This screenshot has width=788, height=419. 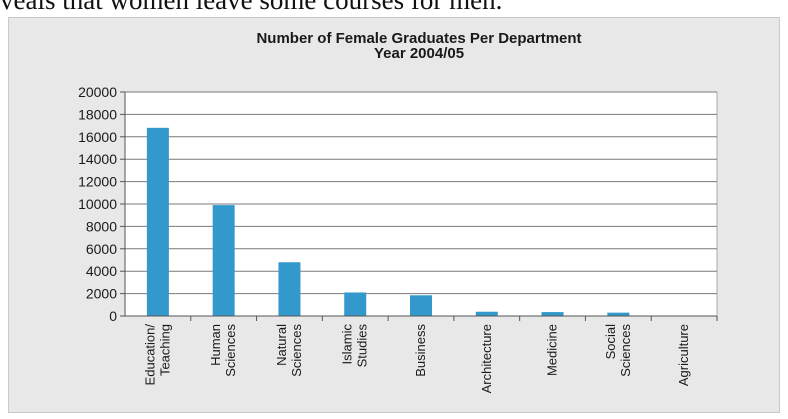 What do you see at coordinates (101, 249) in the screenshot?
I see `y-tick-label: 6000` at bounding box center [101, 249].